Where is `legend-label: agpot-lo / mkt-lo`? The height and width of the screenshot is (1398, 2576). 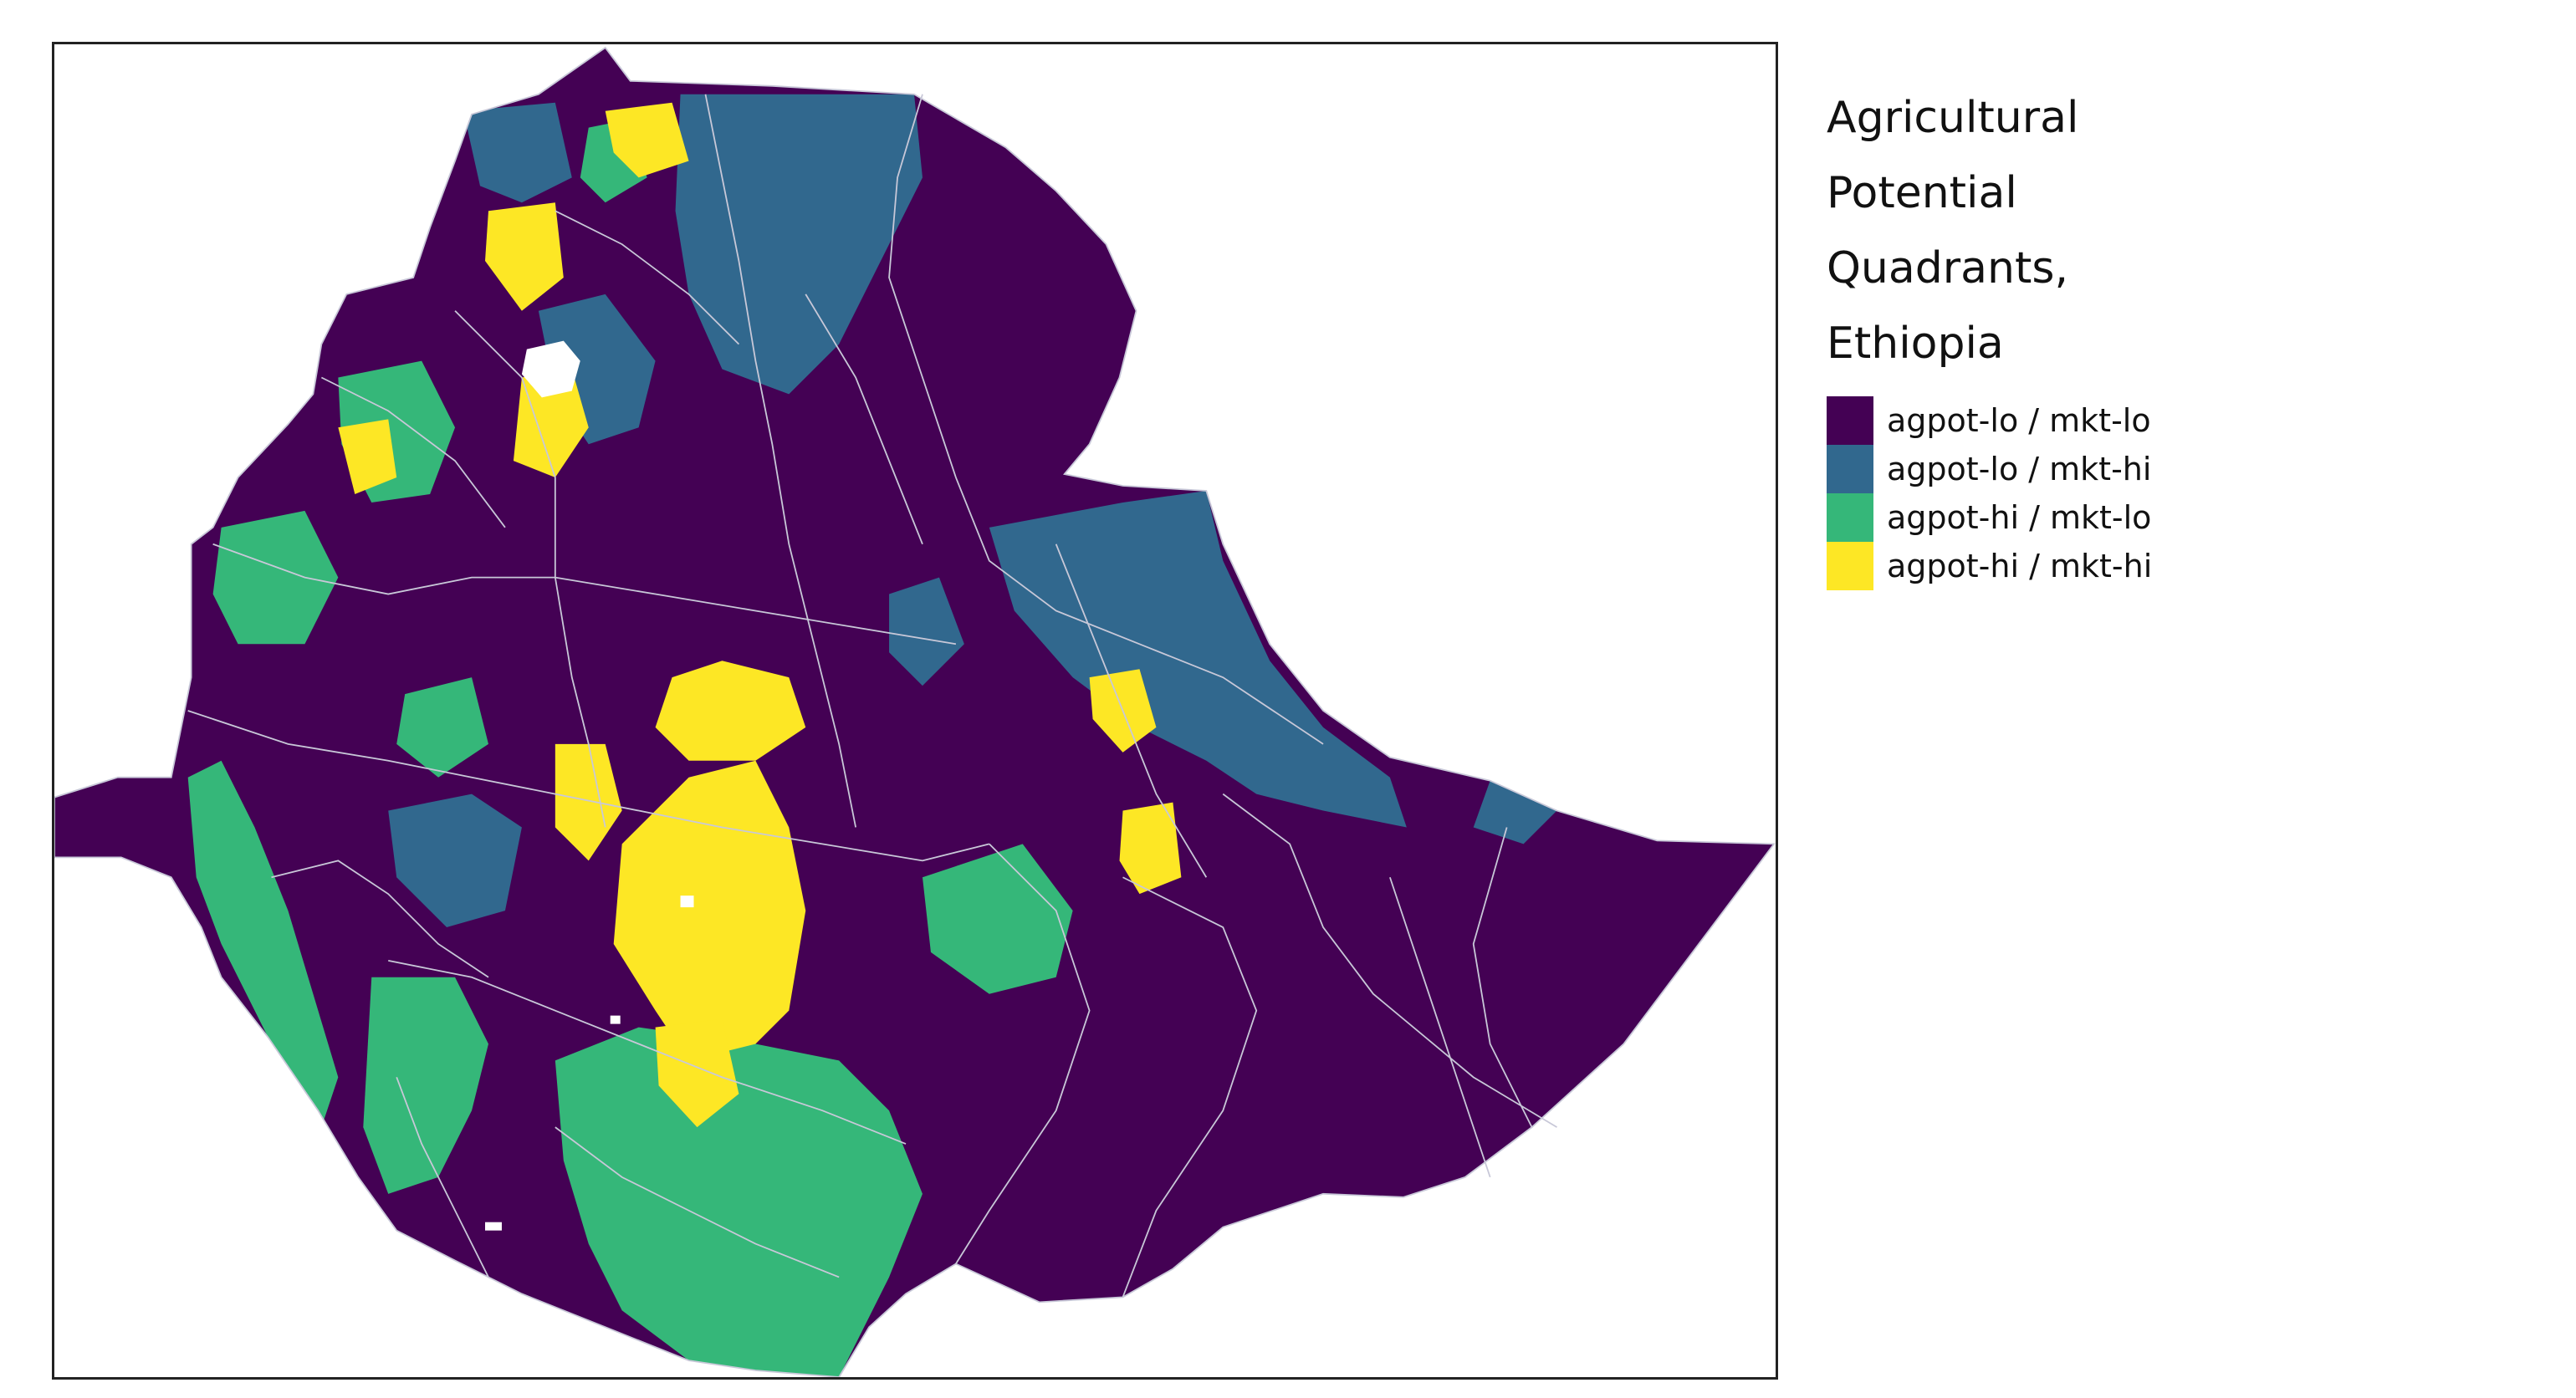 legend-label: agpot-lo / mkt-lo is located at coordinates (2019, 420).